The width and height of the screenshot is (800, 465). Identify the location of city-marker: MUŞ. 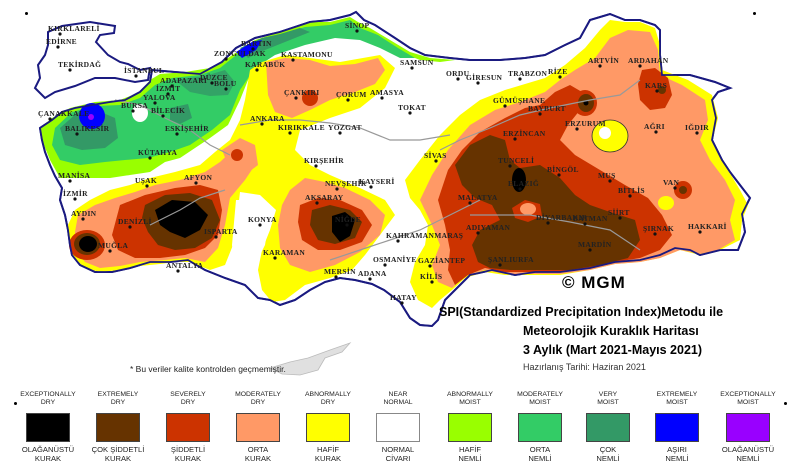
(606, 177).